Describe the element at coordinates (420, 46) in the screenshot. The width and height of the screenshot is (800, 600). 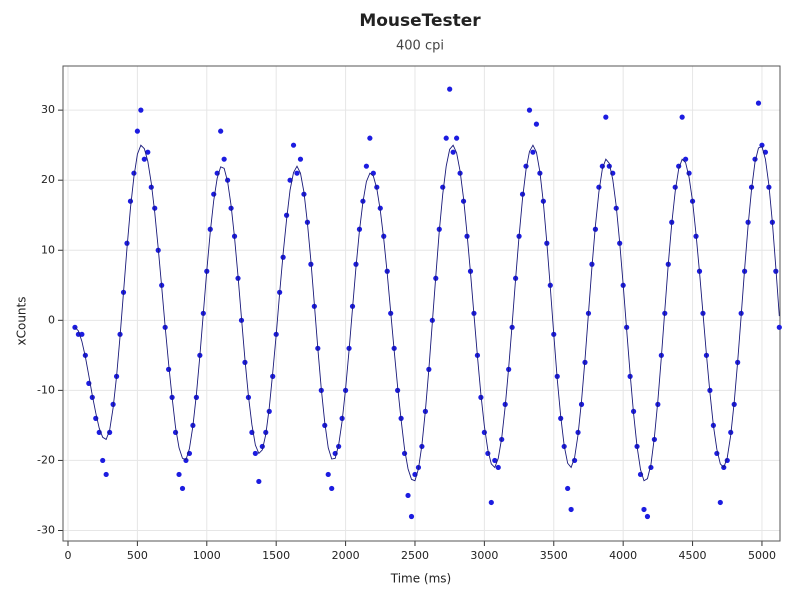
I see `chart-subtitle: 400 cpi` at that location.